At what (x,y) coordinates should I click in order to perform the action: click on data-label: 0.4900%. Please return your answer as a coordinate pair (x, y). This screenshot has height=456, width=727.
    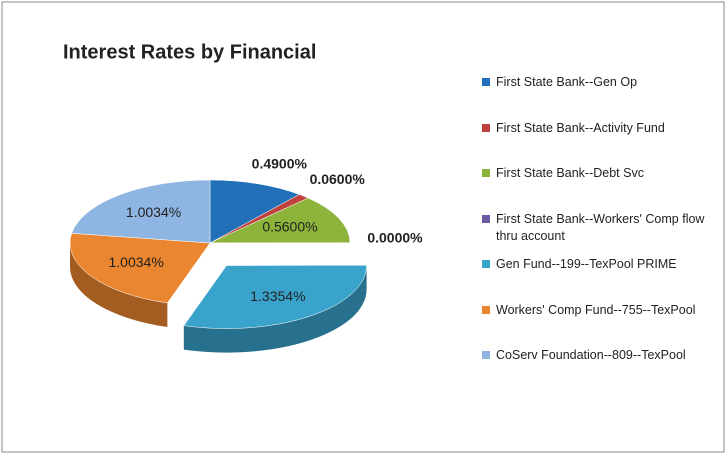
    Looking at the image, I should click on (280, 164).